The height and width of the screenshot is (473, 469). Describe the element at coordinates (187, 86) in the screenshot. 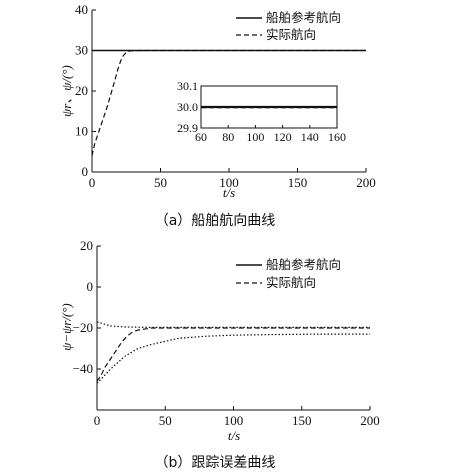

I see `inset-ytick-label: 30.1` at that location.